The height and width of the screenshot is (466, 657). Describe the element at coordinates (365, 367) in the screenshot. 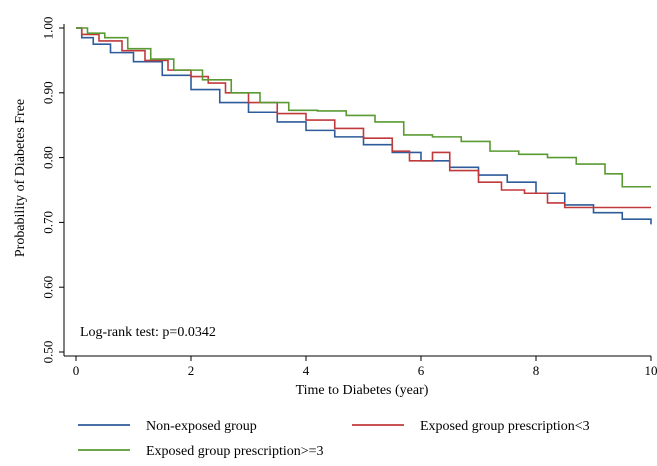

I see `x-axis-ticks: 0 2 4 6 8 10` at that location.